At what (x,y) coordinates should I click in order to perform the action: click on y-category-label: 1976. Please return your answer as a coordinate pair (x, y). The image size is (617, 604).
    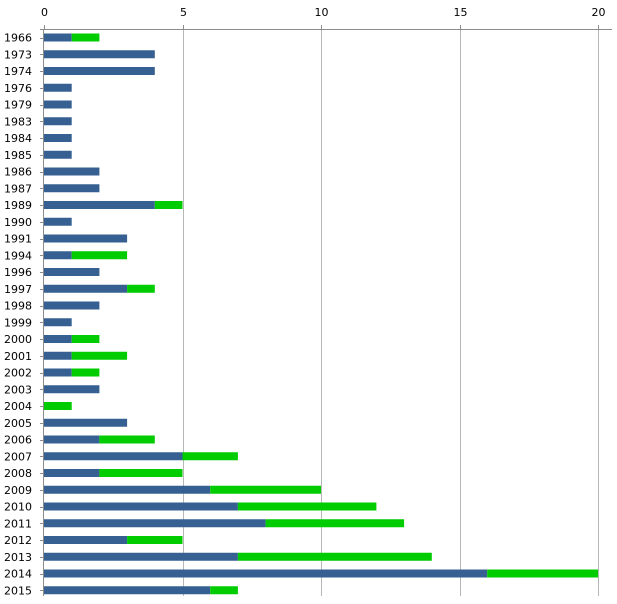
    Looking at the image, I should click on (18, 88).